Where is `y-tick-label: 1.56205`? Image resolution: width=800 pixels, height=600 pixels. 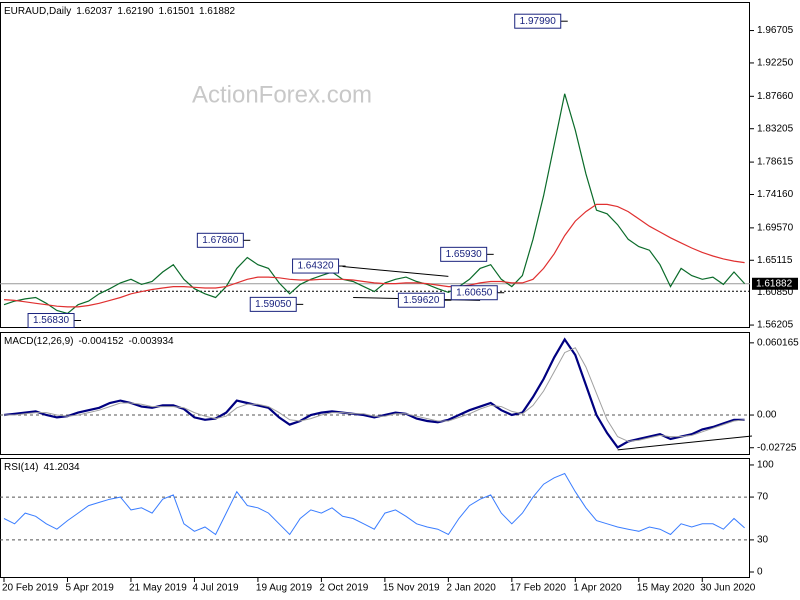 y-tick-label: 1.56205 is located at coordinates (775, 325).